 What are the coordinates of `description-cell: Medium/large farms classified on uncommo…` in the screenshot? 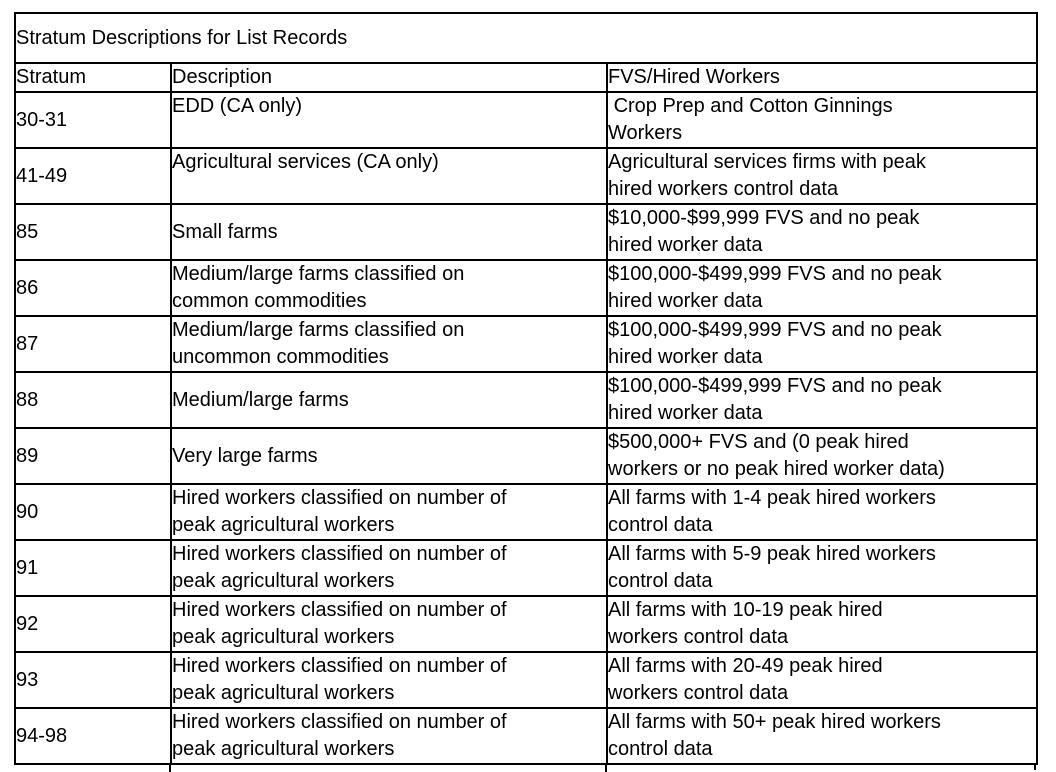 It's located at (389, 344).